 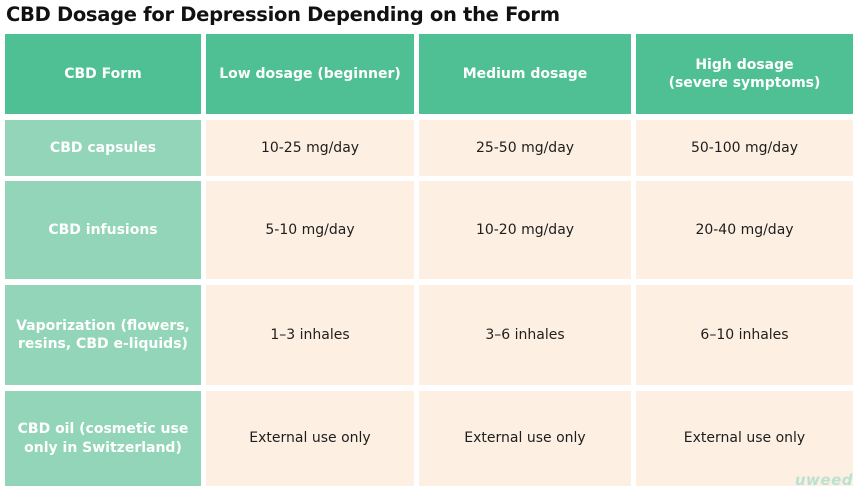 I want to click on row-capsules-low: 10-25 mg/day, so click(x=310, y=148).